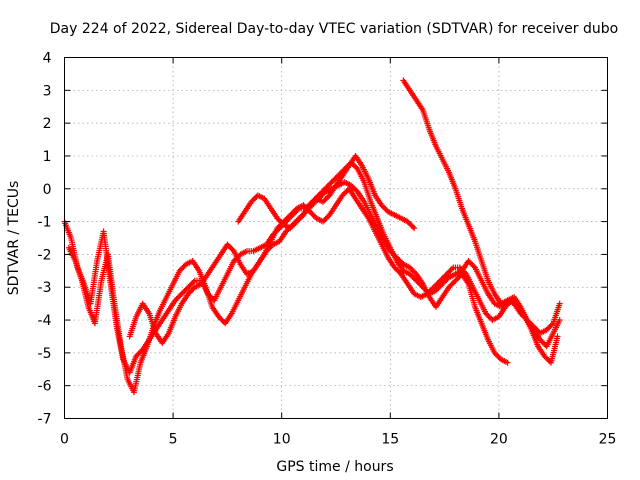  What do you see at coordinates (64, 440) in the screenshot?
I see `x-tick-label: 0` at bounding box center [64, 440].